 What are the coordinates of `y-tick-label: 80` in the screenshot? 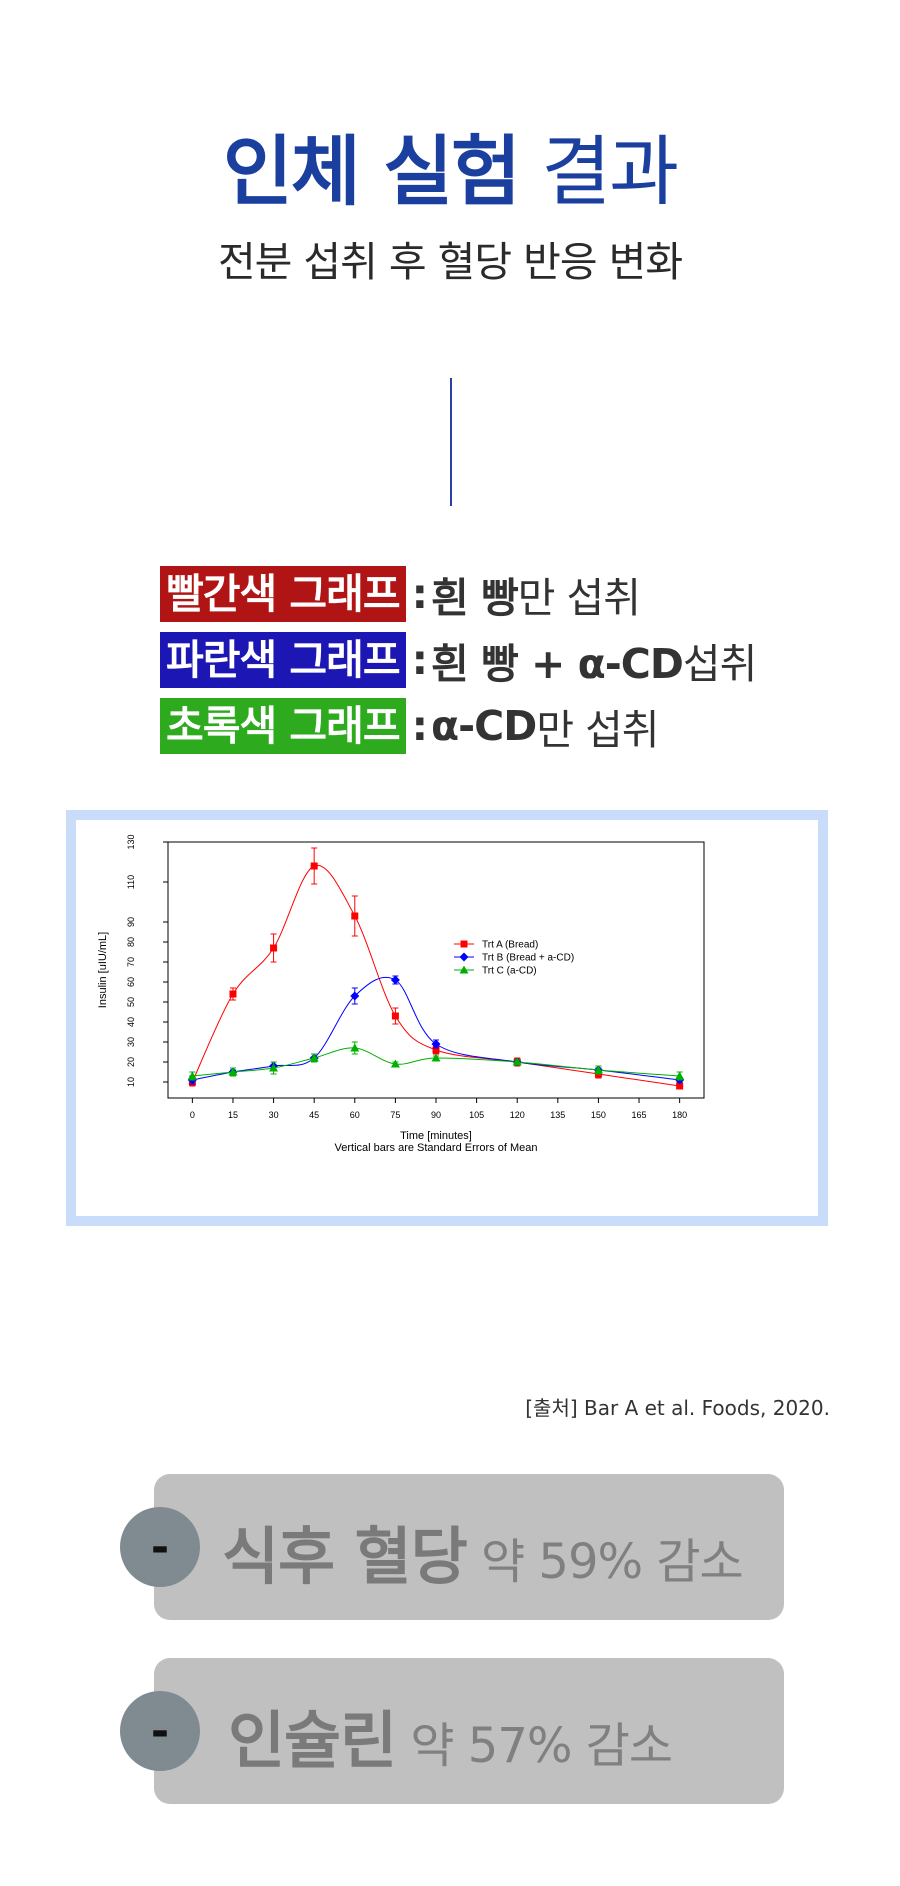 It's located at (131, 942).